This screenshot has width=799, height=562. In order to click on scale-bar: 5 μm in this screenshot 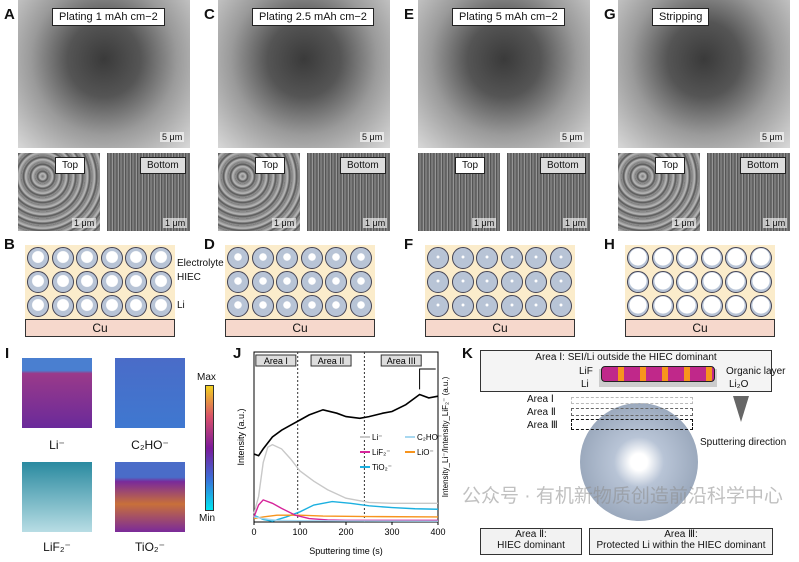, I will do `click(772, 137)`.